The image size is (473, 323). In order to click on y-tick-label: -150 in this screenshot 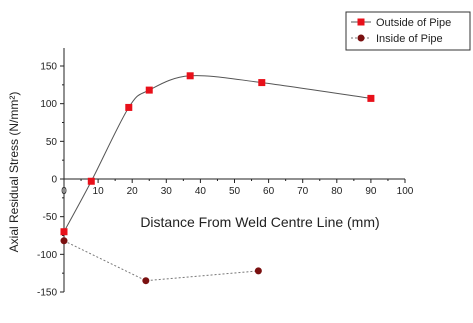, I will do `click(47, 293)`.